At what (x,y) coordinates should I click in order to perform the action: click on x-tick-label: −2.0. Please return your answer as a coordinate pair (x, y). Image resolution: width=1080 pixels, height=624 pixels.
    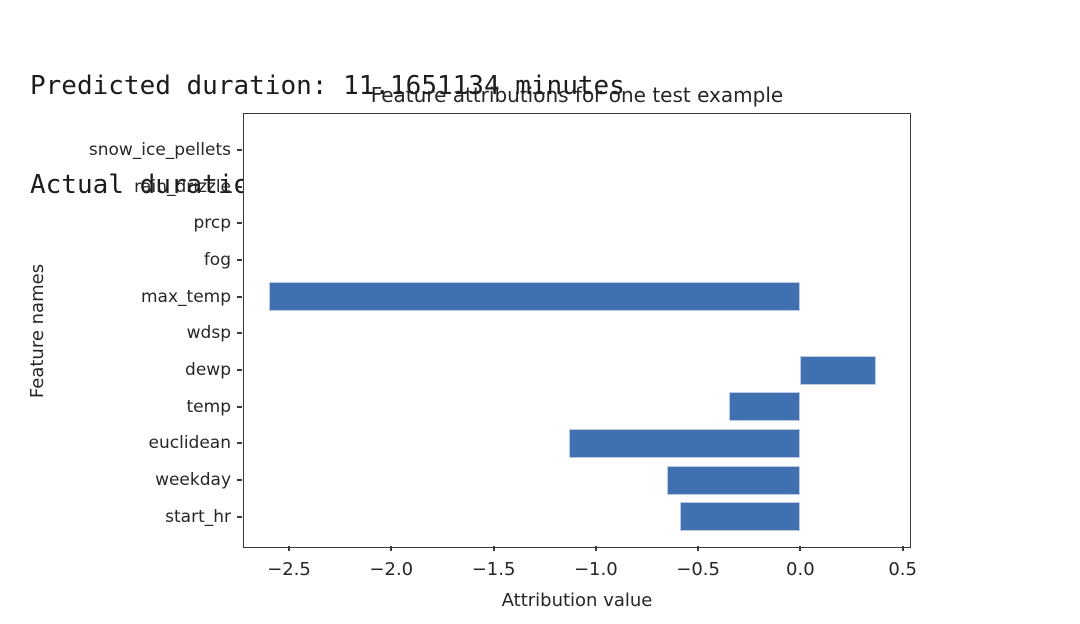
    Looking at the image, I should click on (391, 569).